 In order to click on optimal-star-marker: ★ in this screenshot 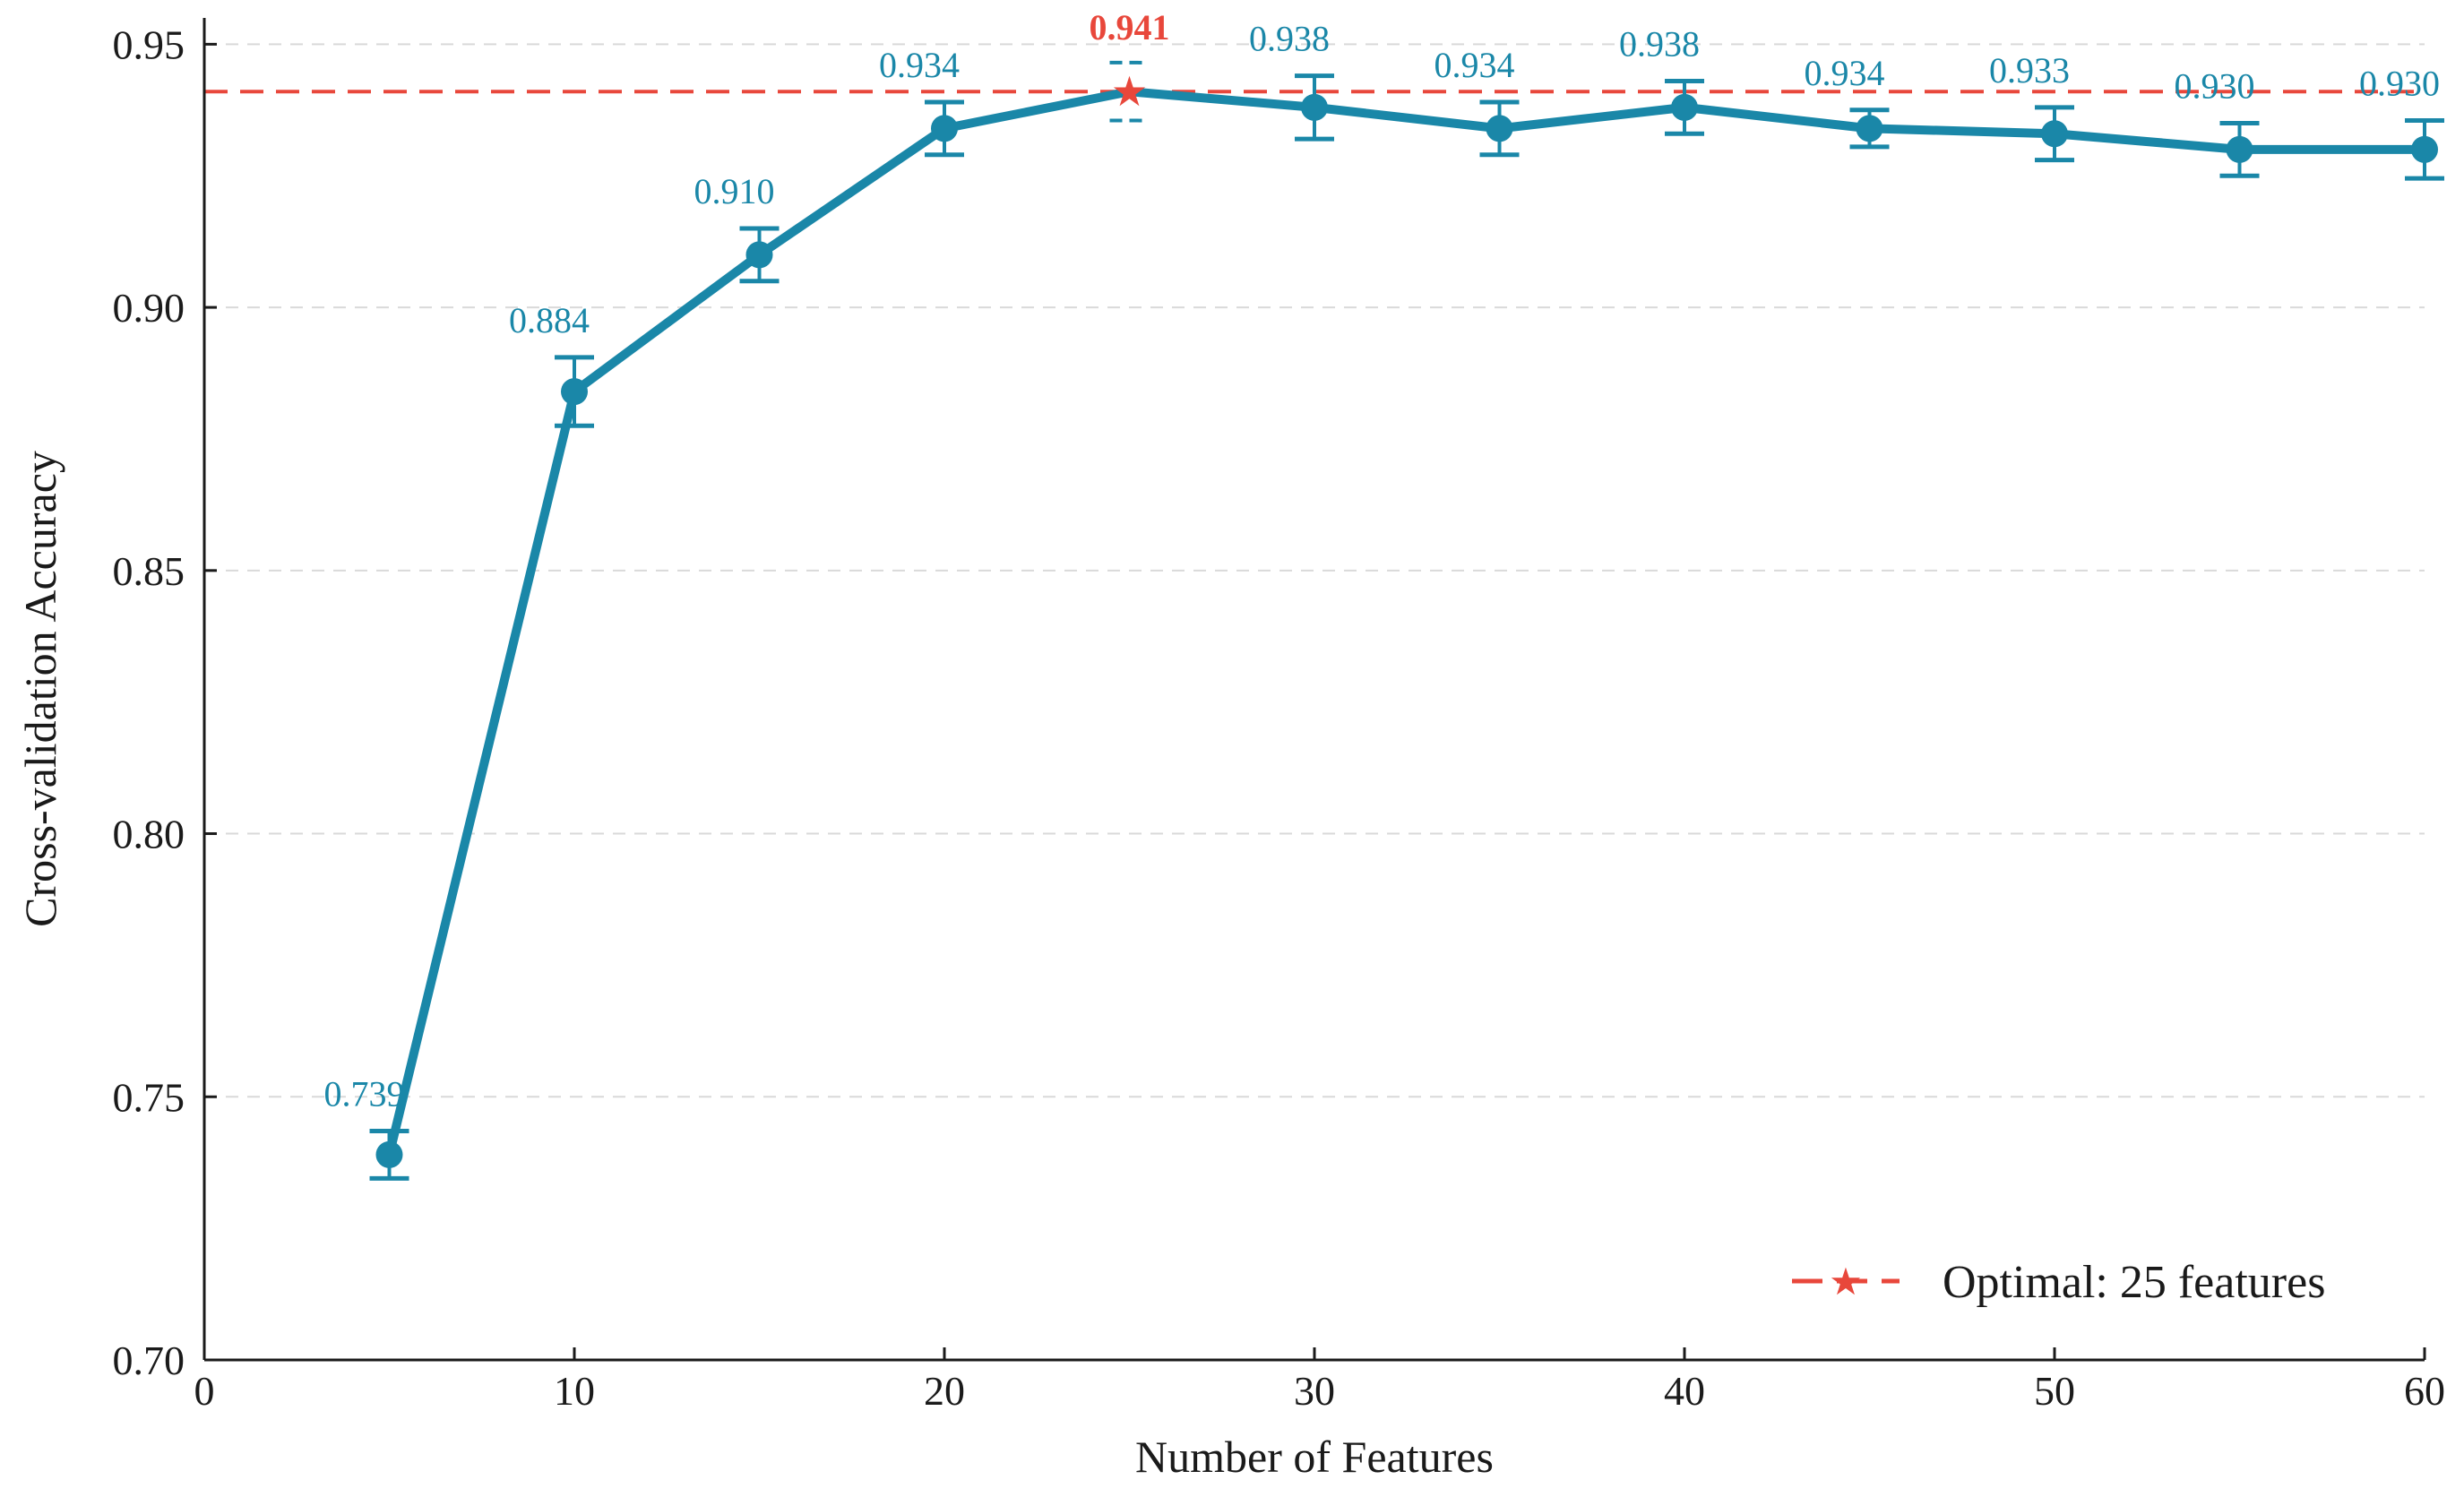, I will do `click(1129, 91)`.